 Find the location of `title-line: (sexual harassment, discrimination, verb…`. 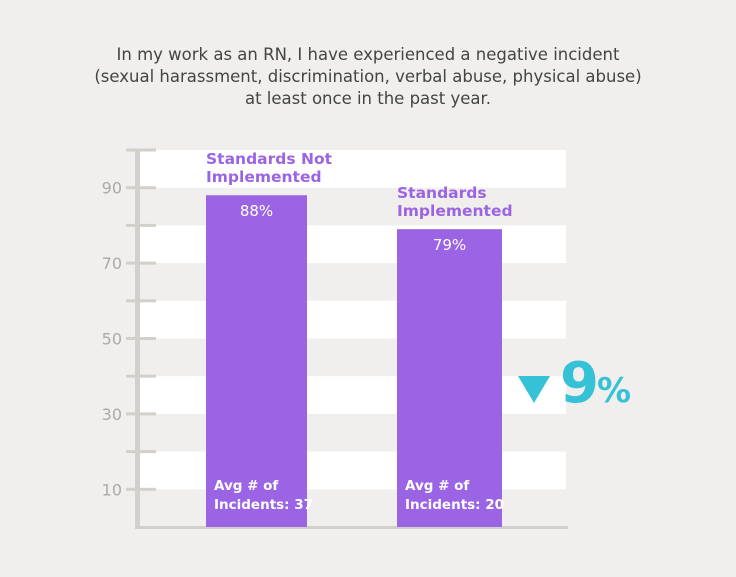

title-line: (sexual harassment, discrimination, verb… is located at coordinates (368, 76).